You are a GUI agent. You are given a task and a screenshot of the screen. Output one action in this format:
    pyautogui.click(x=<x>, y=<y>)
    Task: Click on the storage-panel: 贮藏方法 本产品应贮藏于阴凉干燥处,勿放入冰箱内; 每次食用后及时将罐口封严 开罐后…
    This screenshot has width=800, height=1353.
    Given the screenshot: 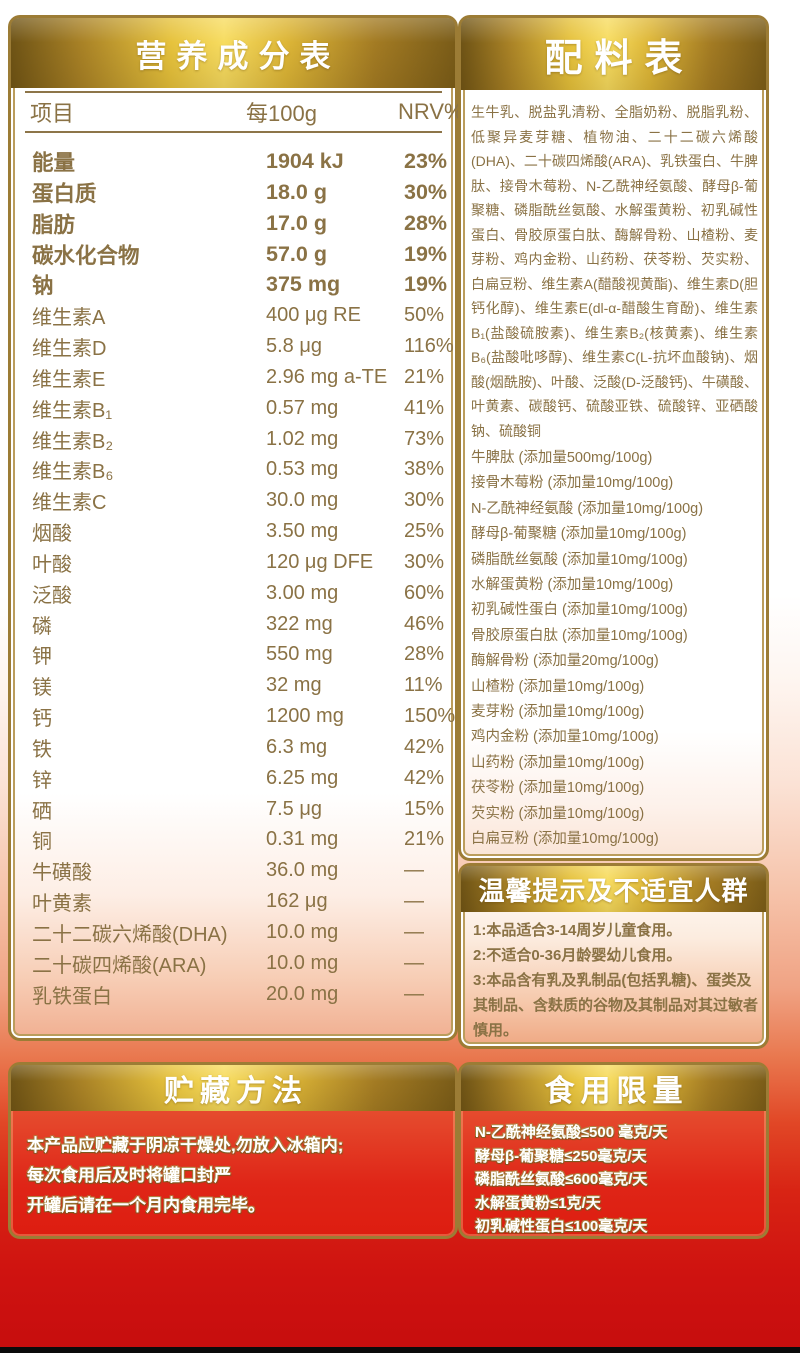 What is the action you would take?
    pyautogui.click(x=233, y=1150)
    